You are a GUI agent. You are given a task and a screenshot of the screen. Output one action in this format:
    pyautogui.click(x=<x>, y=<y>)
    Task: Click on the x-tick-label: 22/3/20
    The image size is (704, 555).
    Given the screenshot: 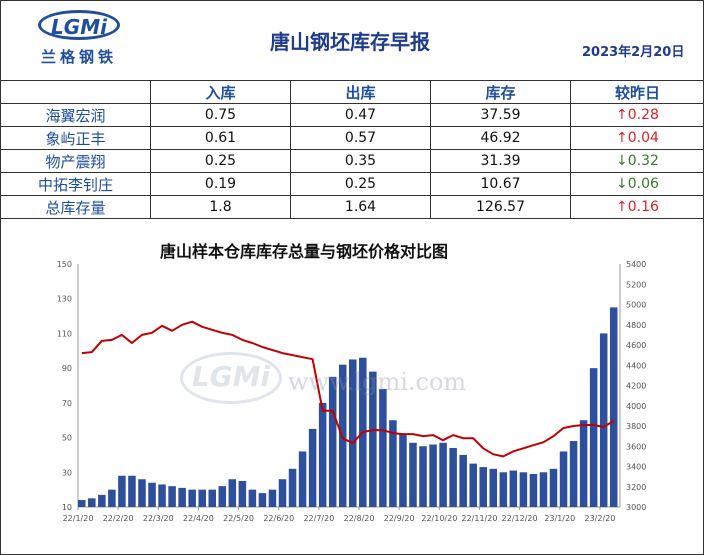 What is the action you would take?
    pyautogui.click(x=158, y=518)
    